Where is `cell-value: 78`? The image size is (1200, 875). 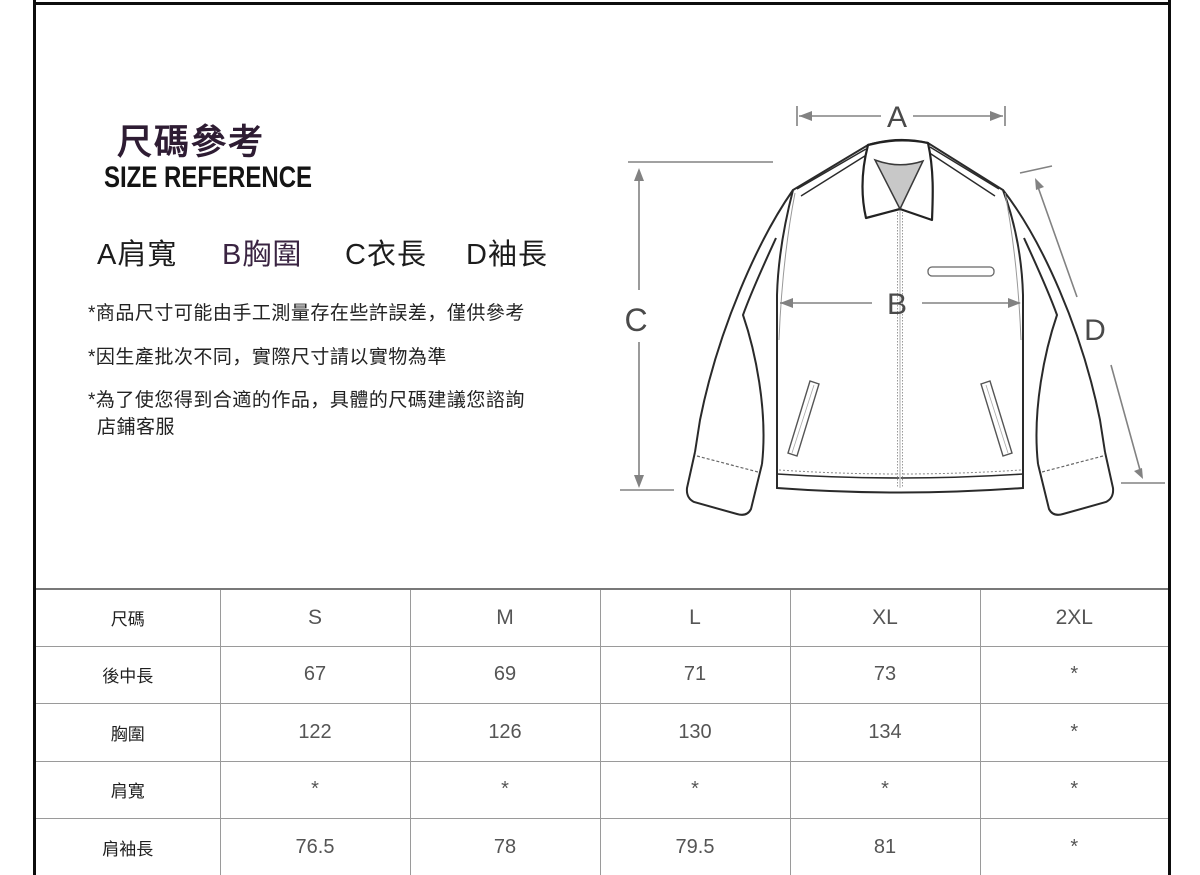
cell-value: 78 is located at coordinates (505, 846).